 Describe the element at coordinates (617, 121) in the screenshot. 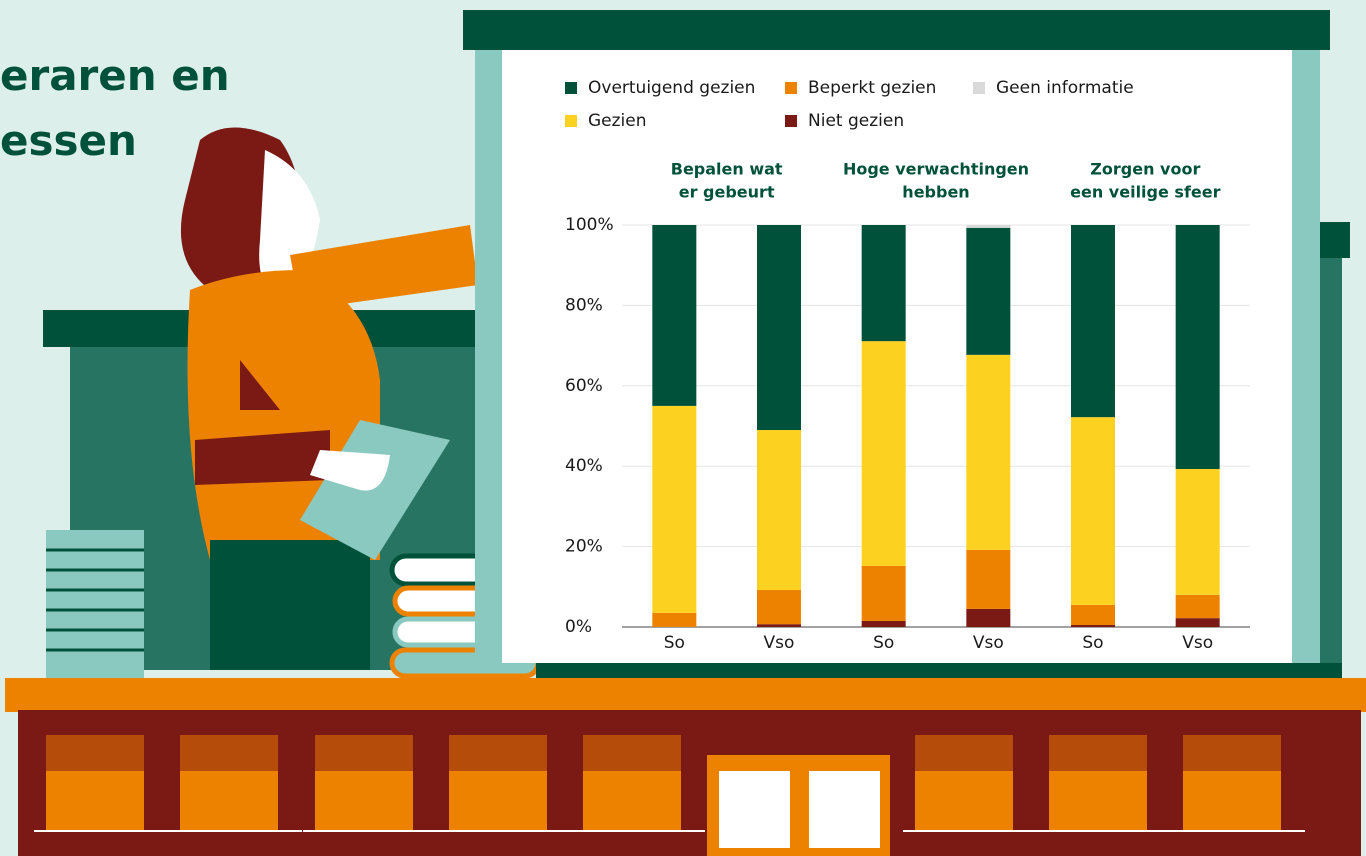

I see `legend-label: Gezien` at that location.